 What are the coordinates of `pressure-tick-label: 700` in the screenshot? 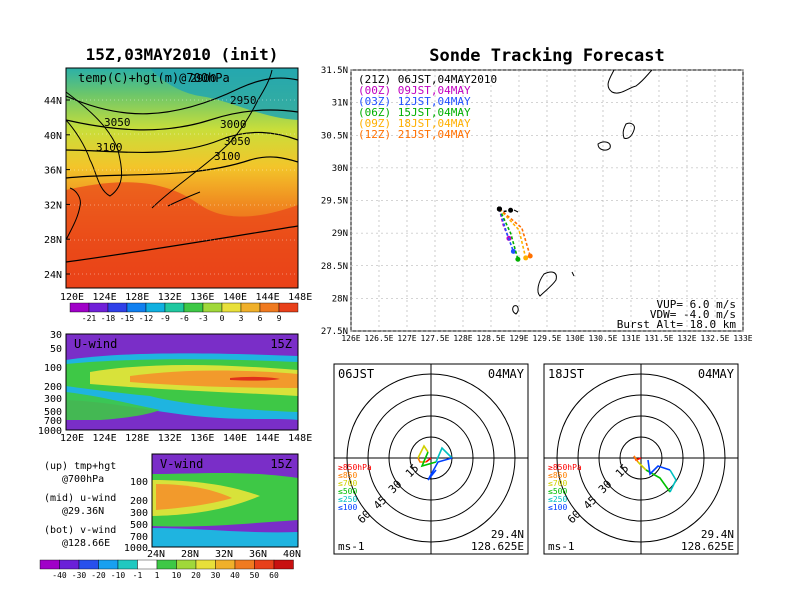 It's located at (53, 421).